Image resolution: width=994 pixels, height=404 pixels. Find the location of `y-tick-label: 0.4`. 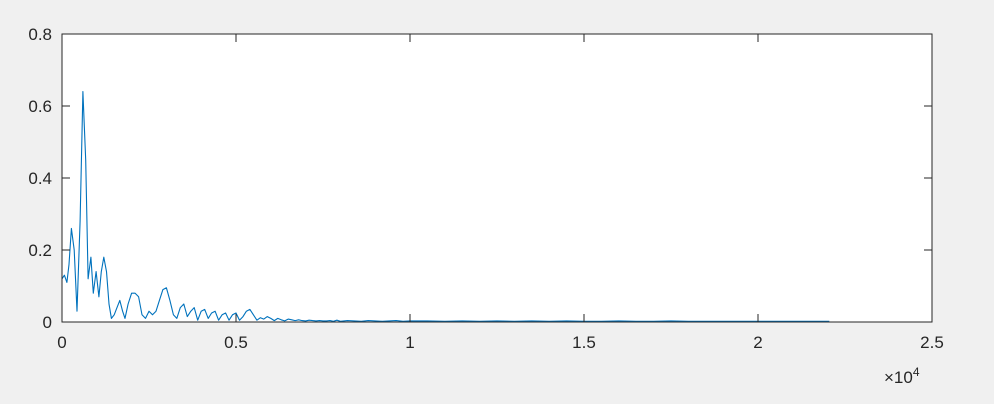

y-tick-label: 0.4 is located at coordinates (40, 178).